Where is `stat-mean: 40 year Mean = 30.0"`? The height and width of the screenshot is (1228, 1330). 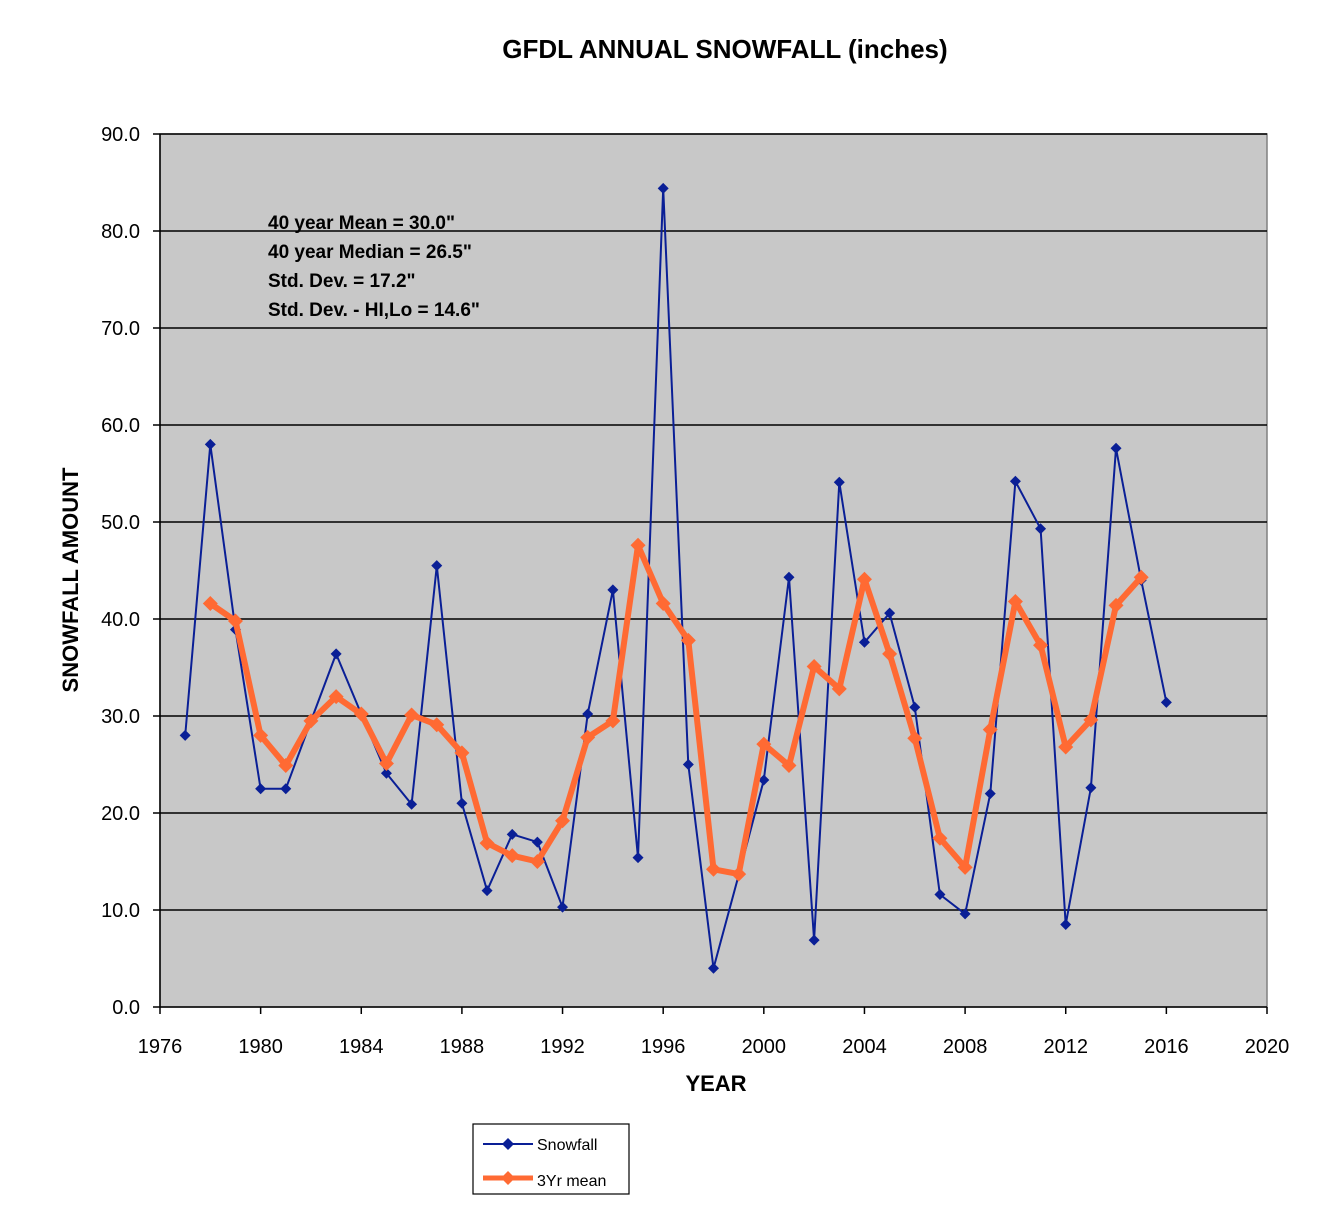 stat-mean: 40 year Mean = 30.0" is located at coordinates (361, 223).